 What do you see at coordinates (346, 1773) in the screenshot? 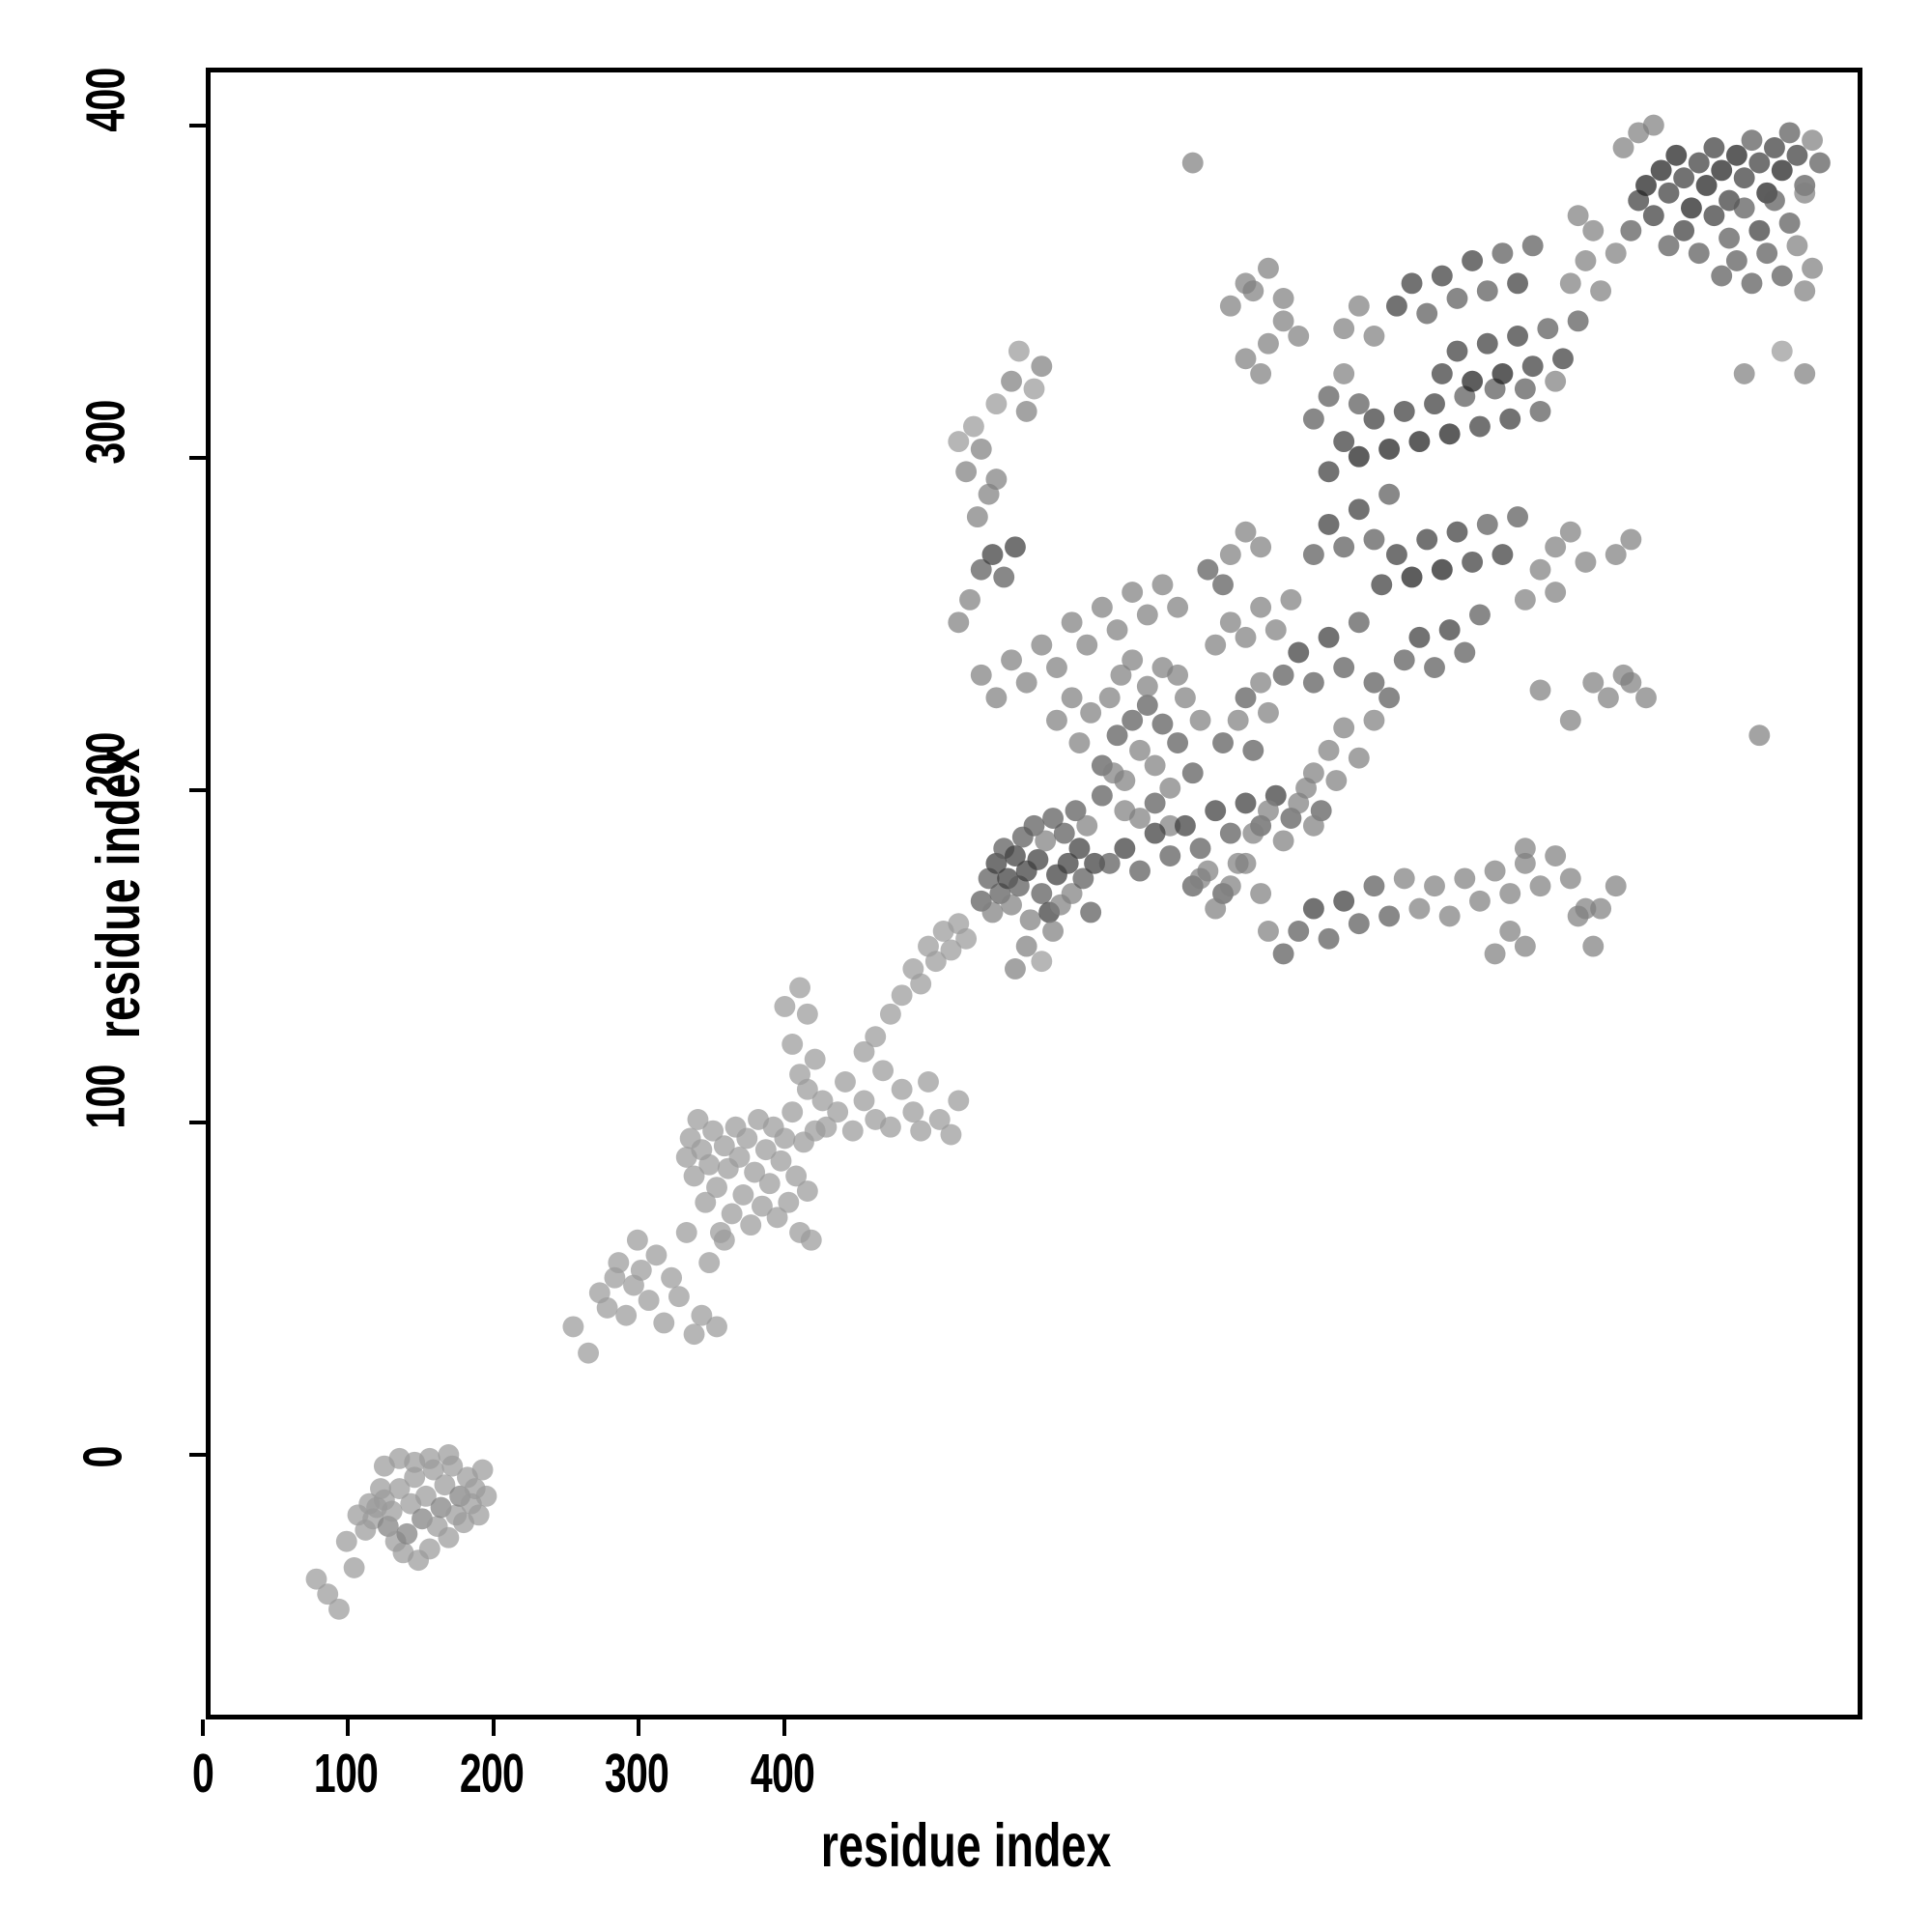
I see `x-tick-label-100: 100` at bounding box center [346, 1773].